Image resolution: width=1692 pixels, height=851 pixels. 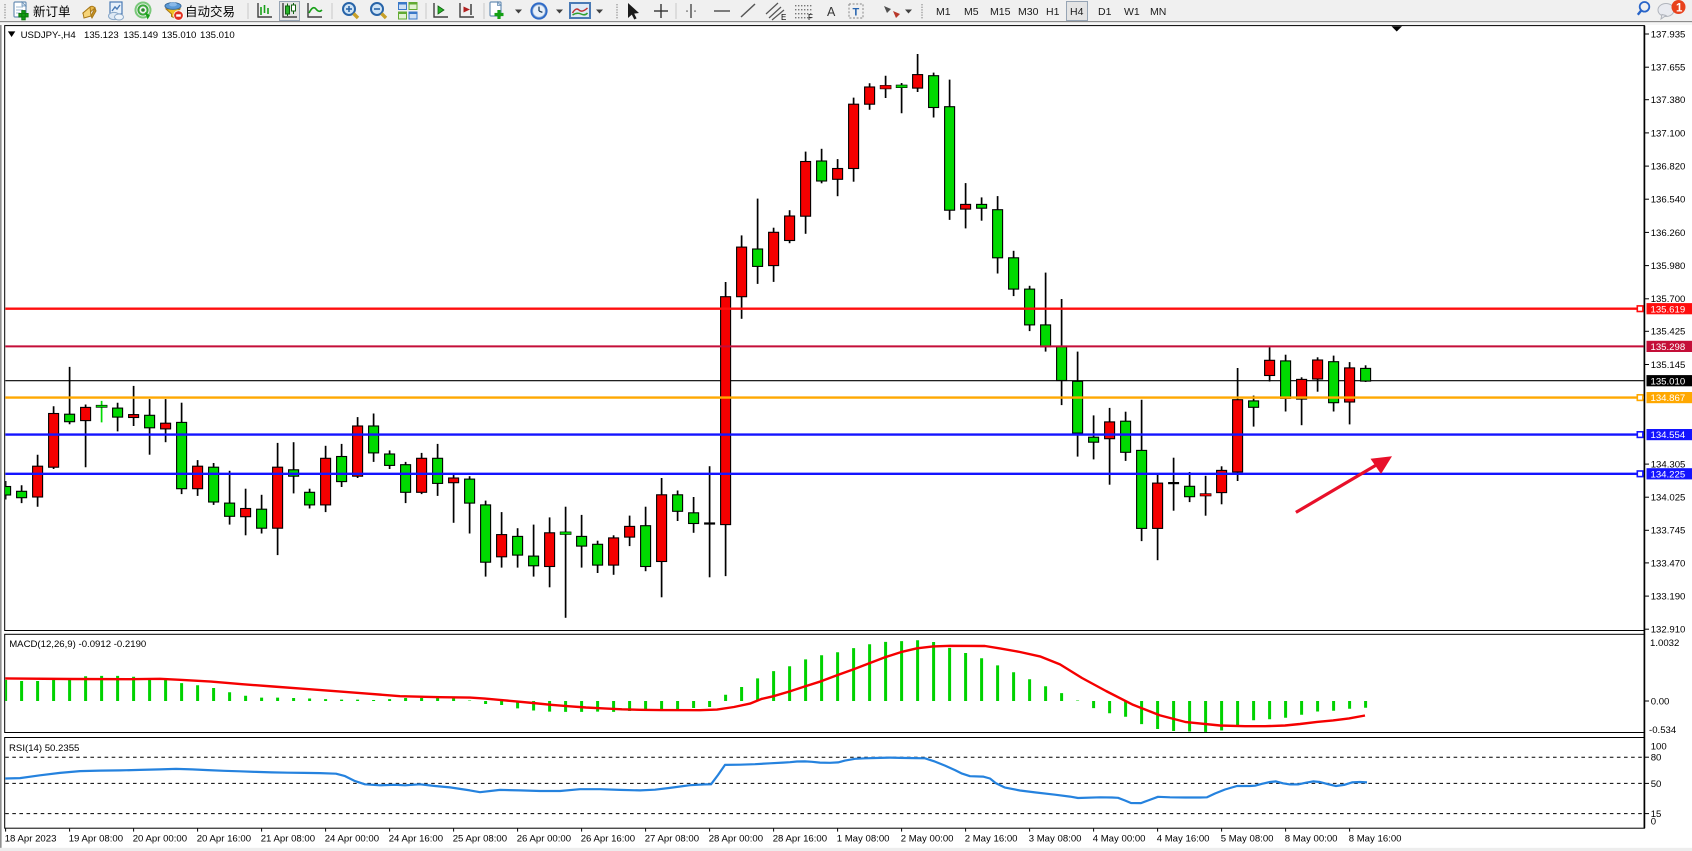 What do you see at coordinates (672, 838) in the screenshot?
I see `svg-text: 27 Apr 08:00` at bounding box center [672, 838].